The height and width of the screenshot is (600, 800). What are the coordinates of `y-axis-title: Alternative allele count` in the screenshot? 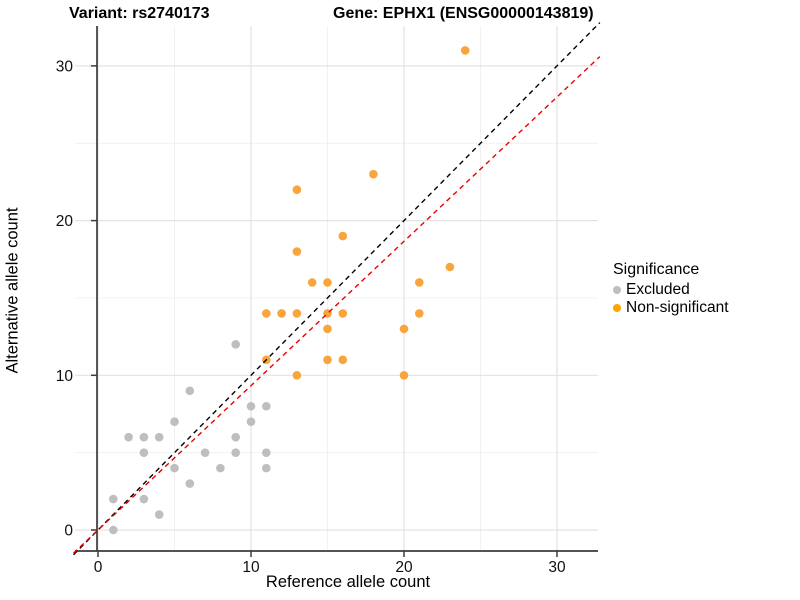 It's located at (12, 290).